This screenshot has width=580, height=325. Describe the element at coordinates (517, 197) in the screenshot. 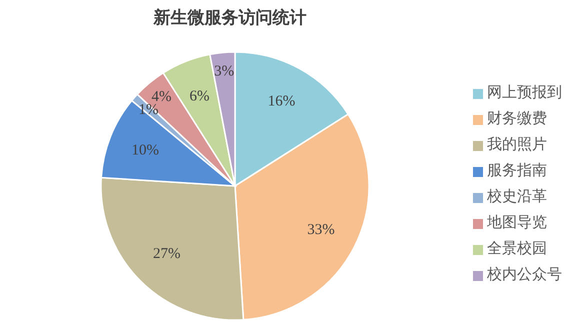

I see `legend-label: 校史沿革` at that location.